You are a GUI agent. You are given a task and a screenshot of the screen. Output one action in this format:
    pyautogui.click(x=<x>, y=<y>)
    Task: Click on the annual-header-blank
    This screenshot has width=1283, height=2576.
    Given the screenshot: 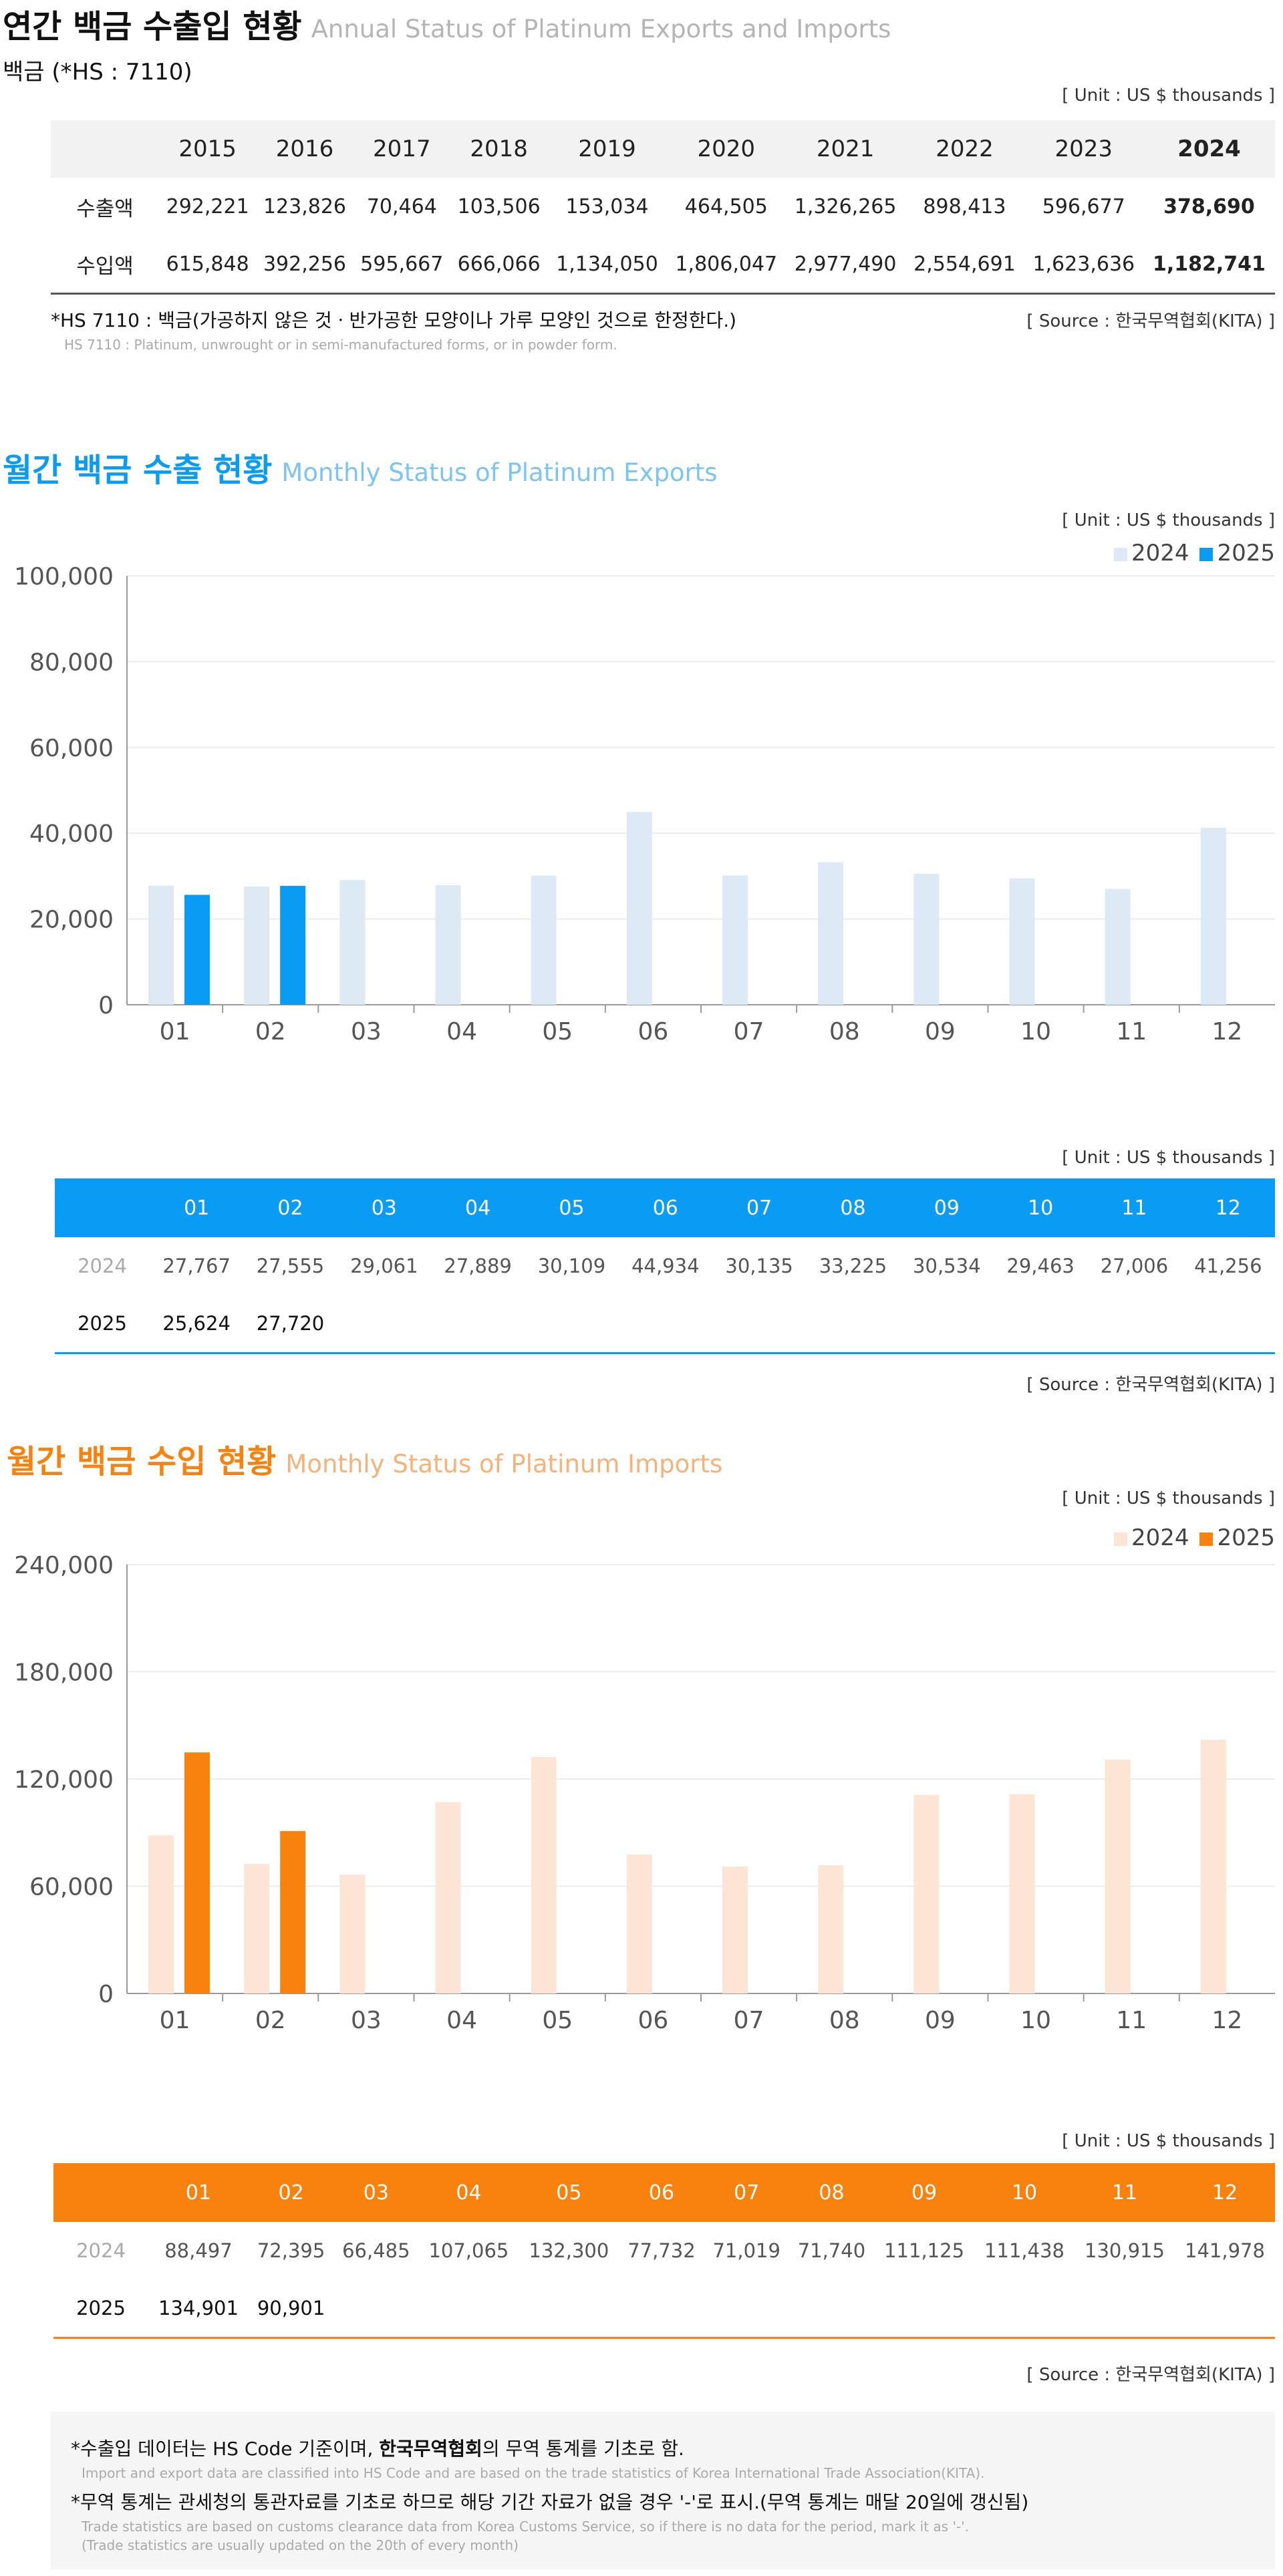 What is the action you would take?
    pyautogui.click(x=105, y=149)
    